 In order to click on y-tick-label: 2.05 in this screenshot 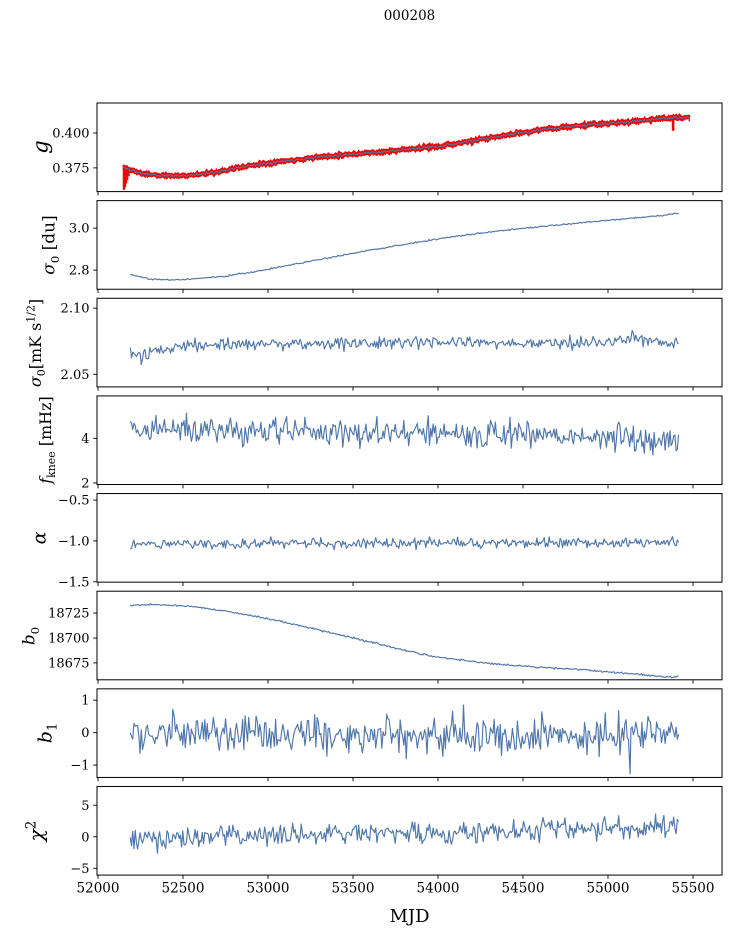, I will do `click(75, 375)`.